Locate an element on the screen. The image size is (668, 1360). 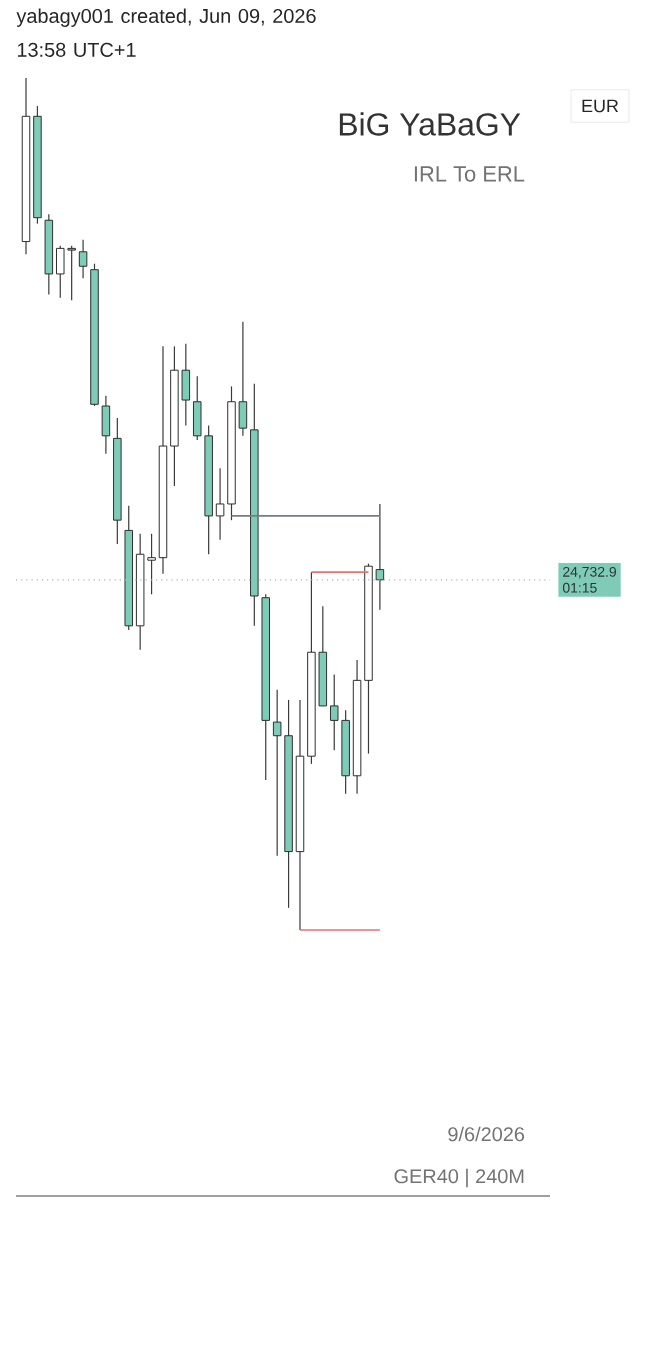
text: IRL To ERL is located at coordinates (469, 174).